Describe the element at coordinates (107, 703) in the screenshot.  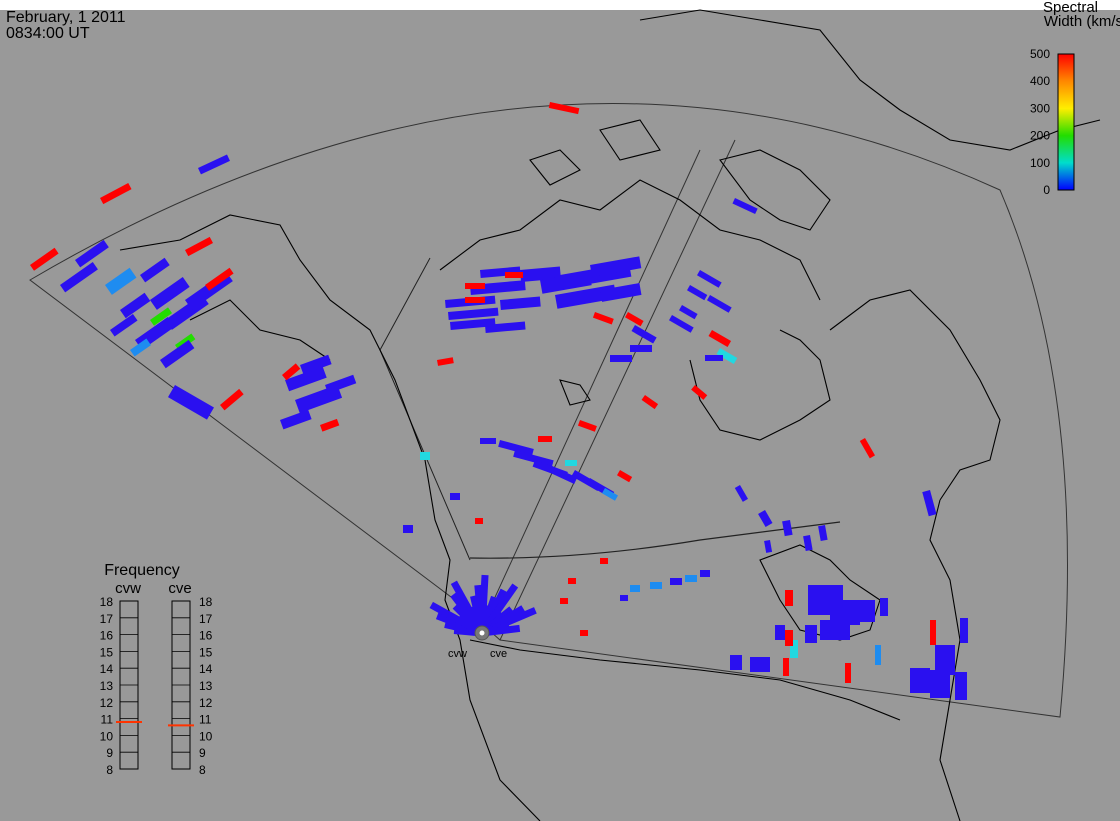
I see `frequency-tick-label-cvw: 12` at that location.